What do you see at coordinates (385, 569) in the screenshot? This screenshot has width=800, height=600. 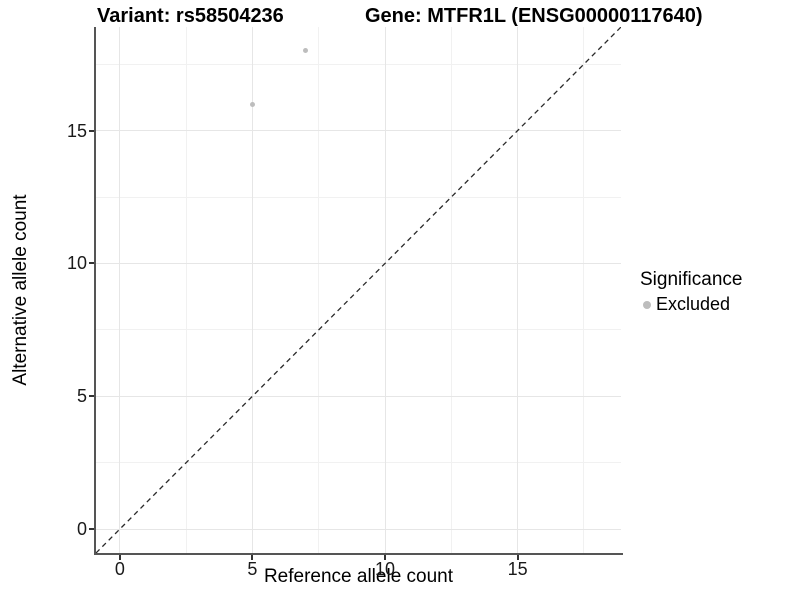 I see `x-tick-label: 10` at bounding box center [385, 569].